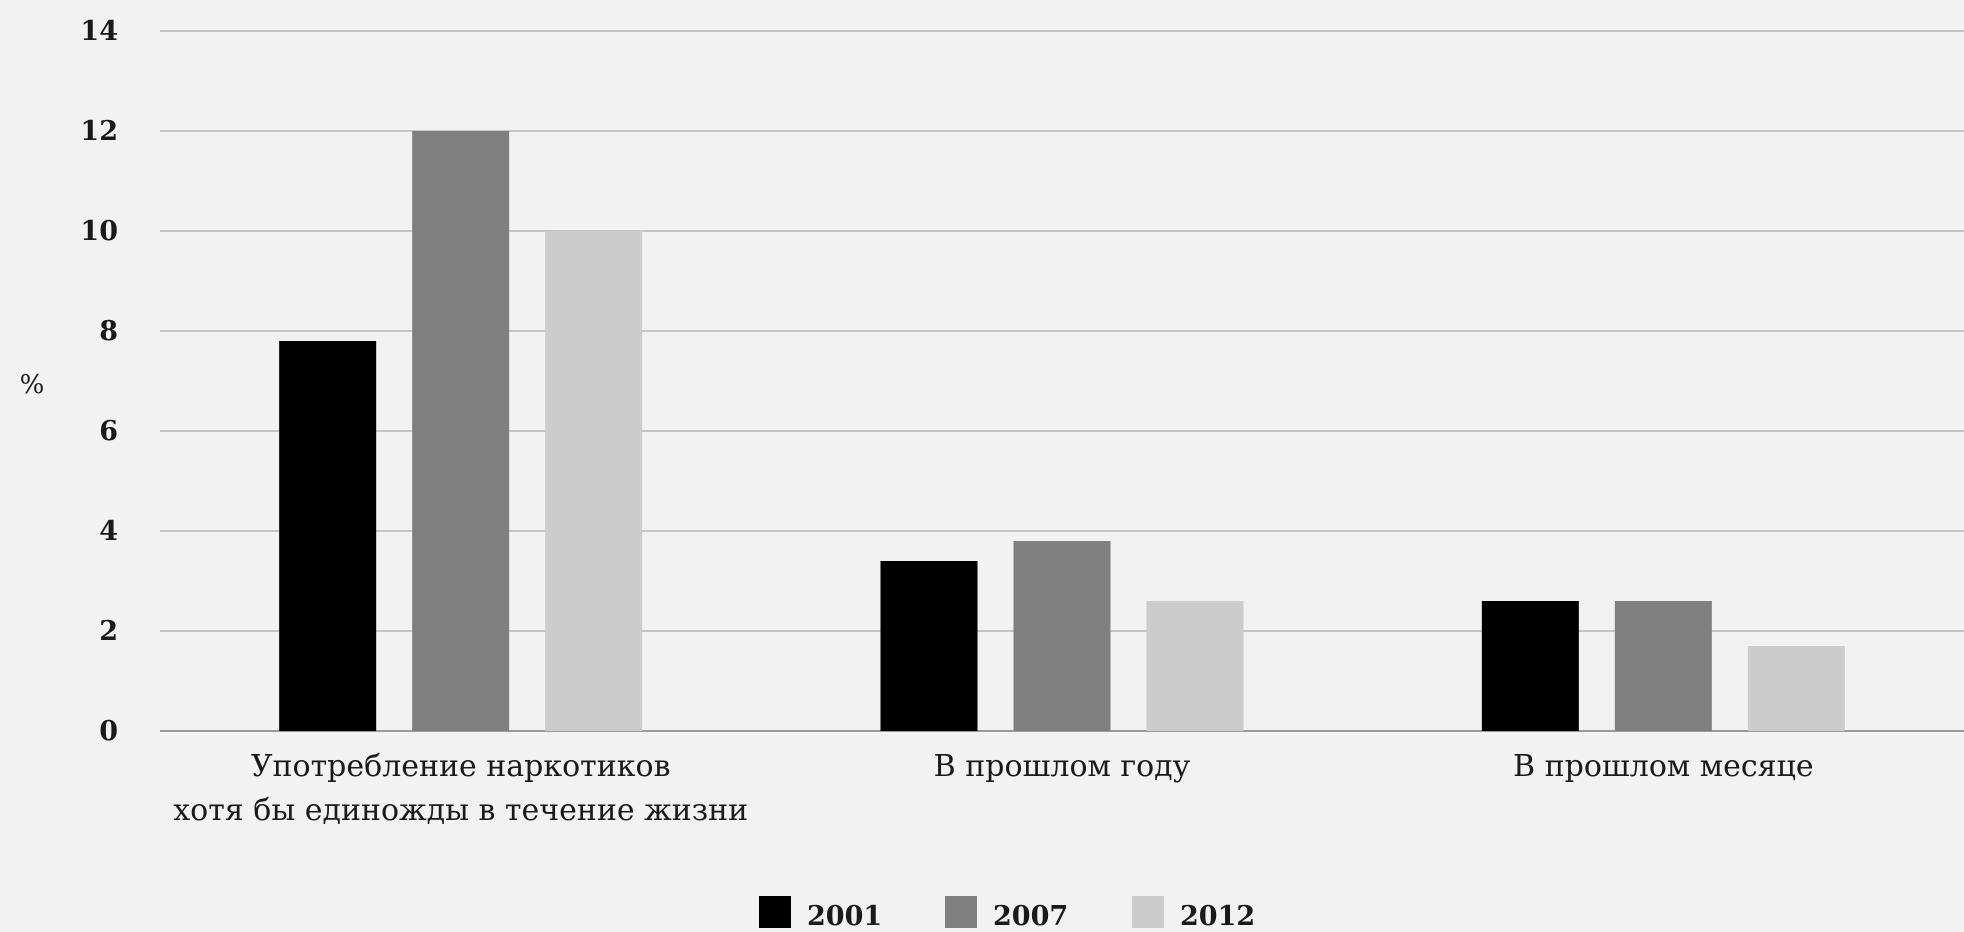  Describe the element at coordinates (99, 31) in the screenshot. I see `y-tick-label: 14` at that location.